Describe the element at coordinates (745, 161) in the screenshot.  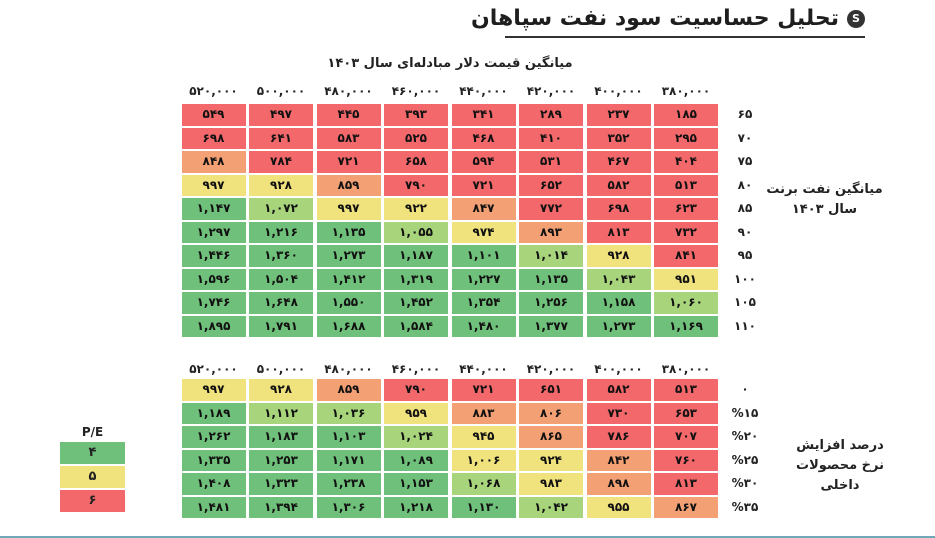
I see `row-header: ۷۵` at that location.